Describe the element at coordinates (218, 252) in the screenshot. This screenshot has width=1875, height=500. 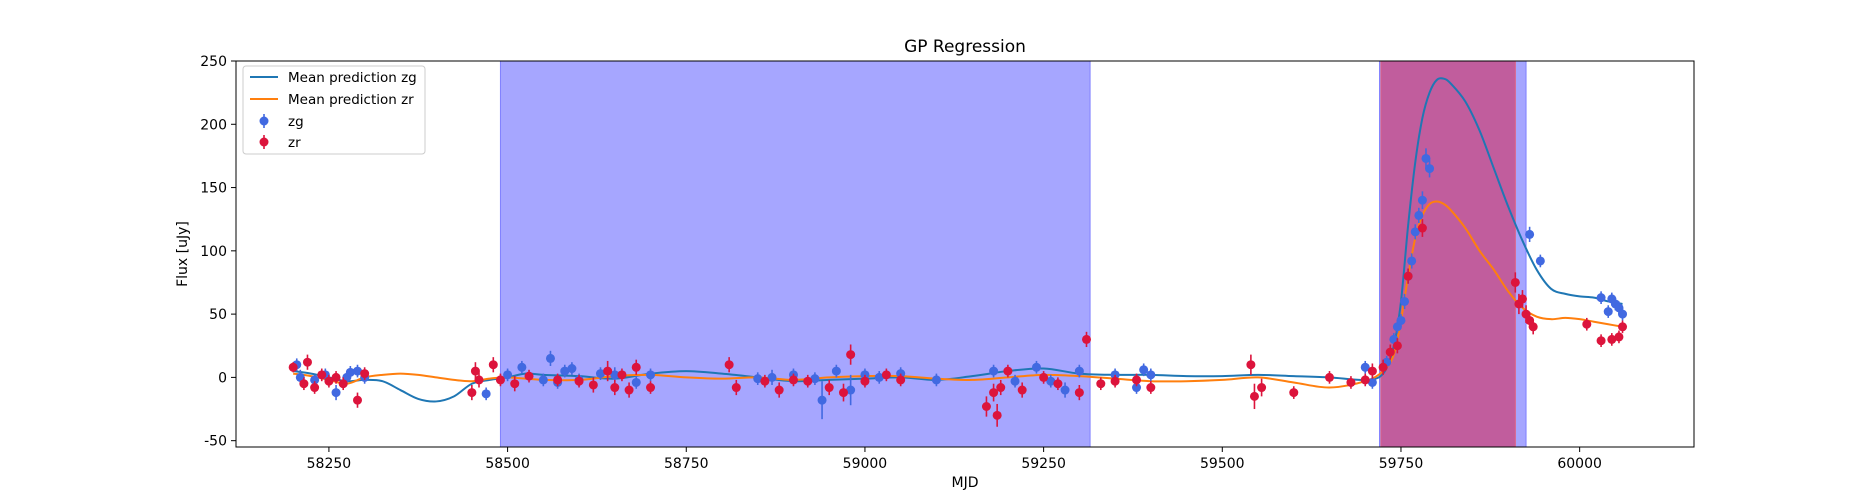
I see `y-axis-ticks: -50 0 50 100 150 200 250` at that location.